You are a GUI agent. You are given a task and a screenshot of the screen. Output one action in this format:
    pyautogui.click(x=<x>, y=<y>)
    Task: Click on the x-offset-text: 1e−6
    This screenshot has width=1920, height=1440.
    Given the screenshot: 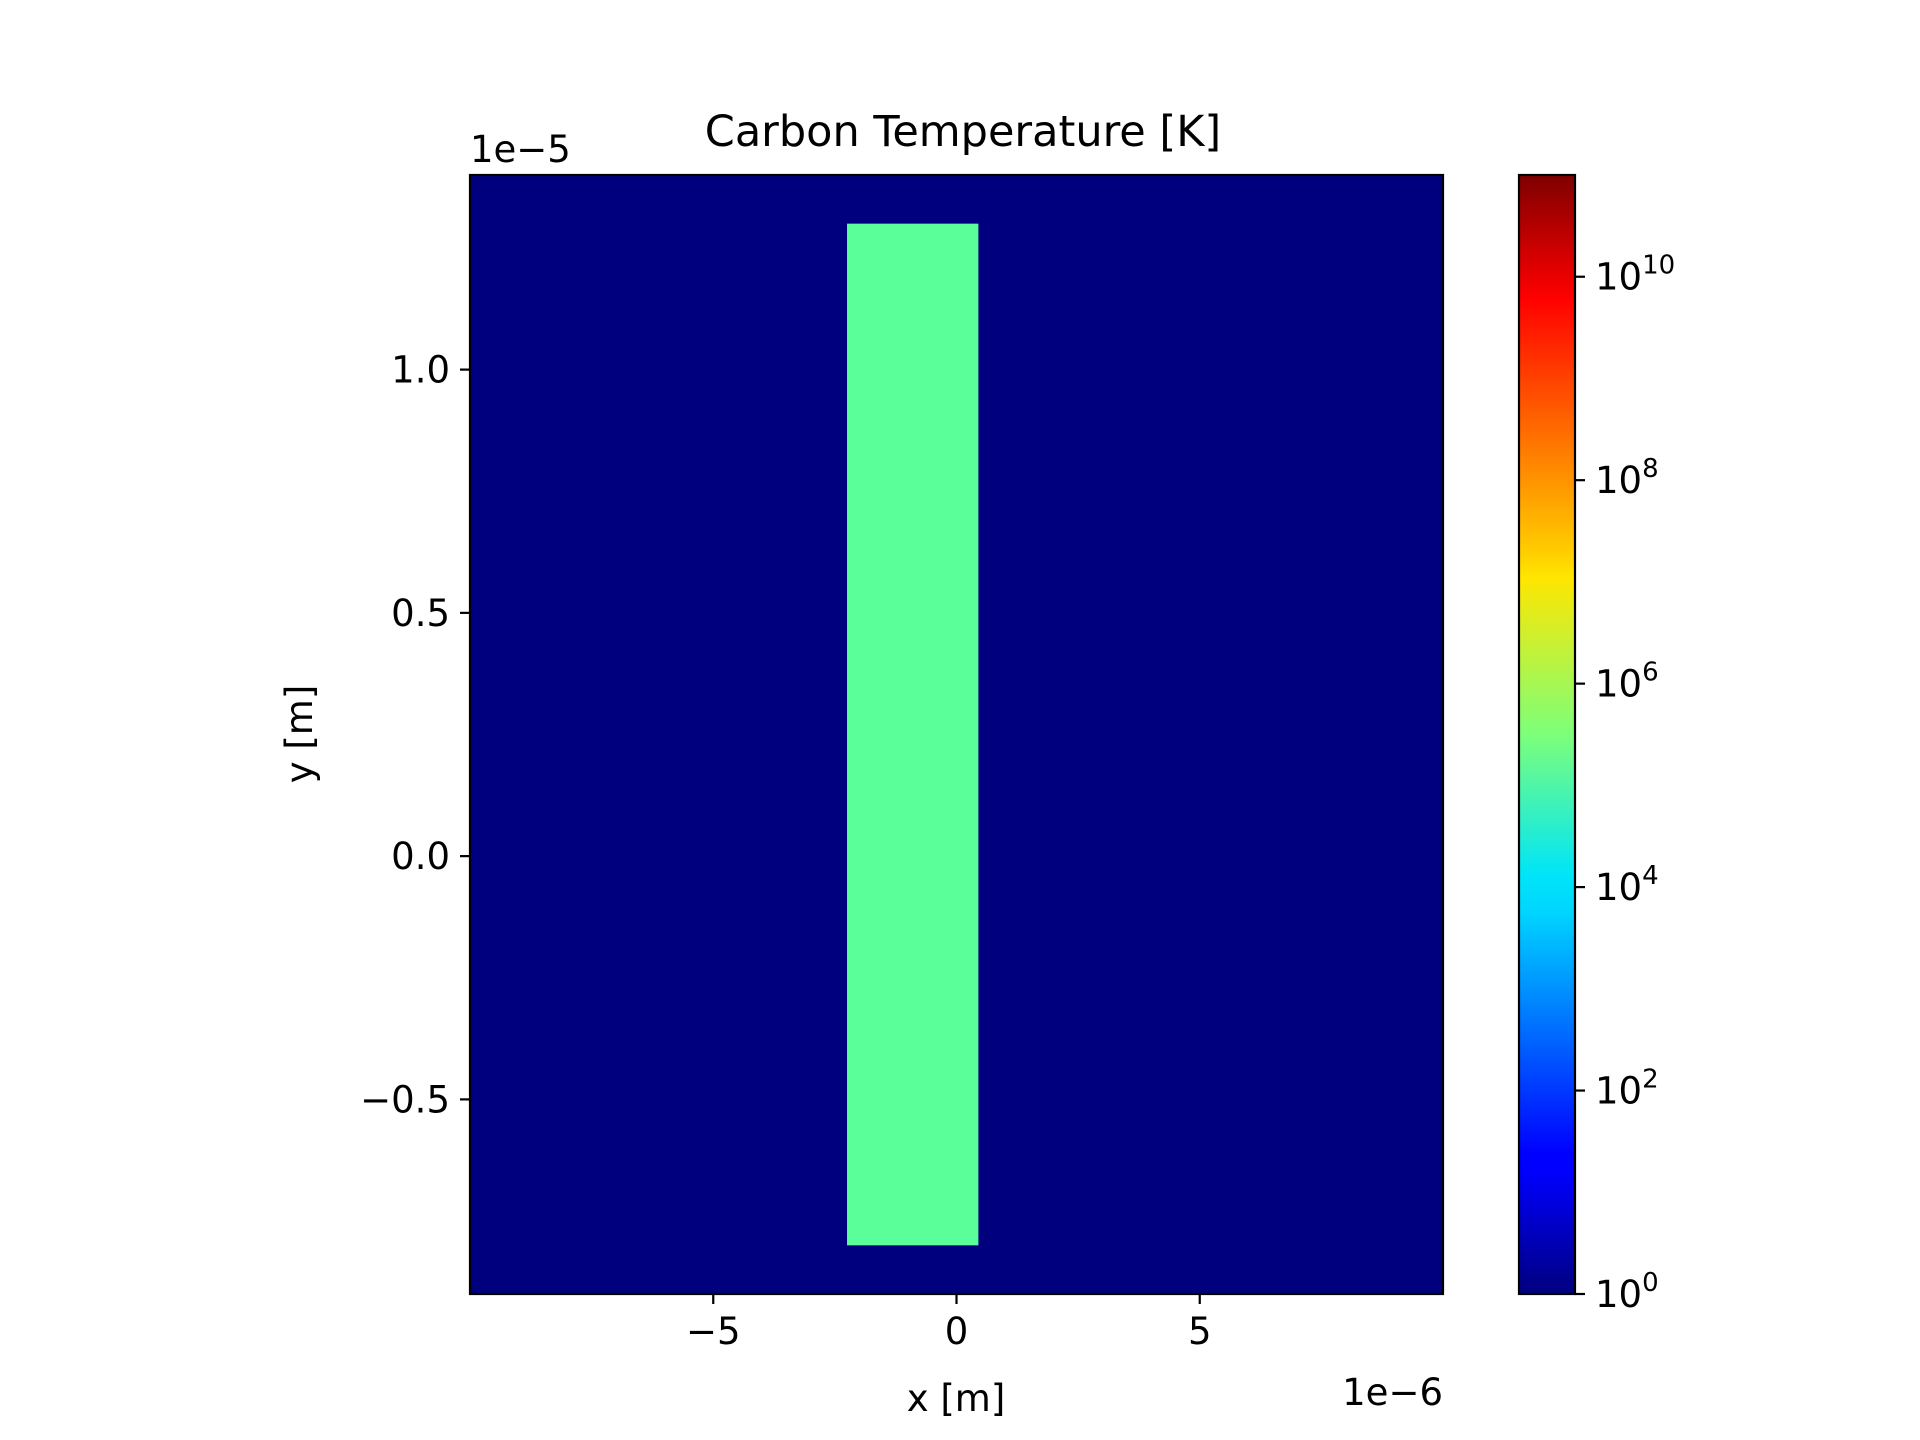 What is the action you would take?
    pyautogui.click(x=1392, y=1392)
    